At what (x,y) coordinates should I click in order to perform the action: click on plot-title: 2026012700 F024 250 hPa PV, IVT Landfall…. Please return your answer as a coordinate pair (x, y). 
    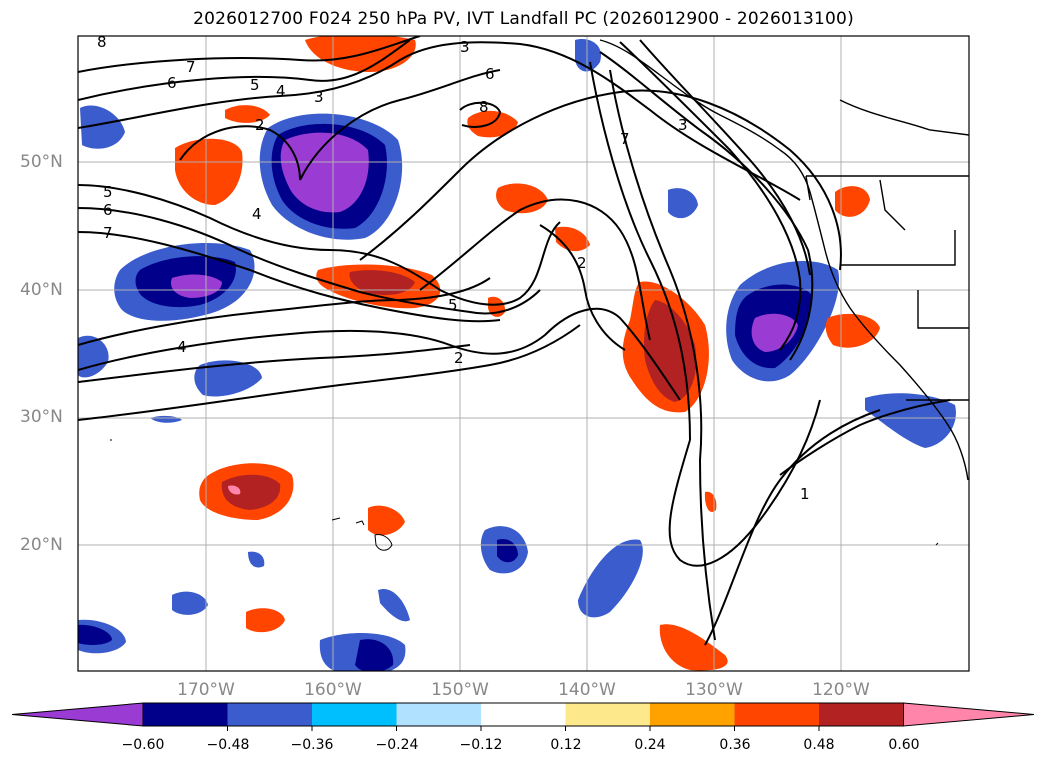
    Looking at the image, I should click on (523, 19).